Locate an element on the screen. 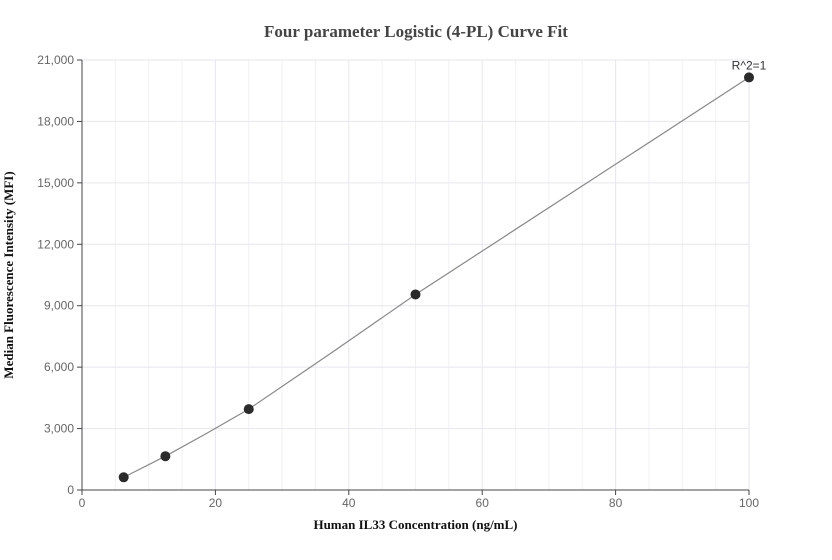  y-tick-label: 21,000 is located at coordinates (55, 60).